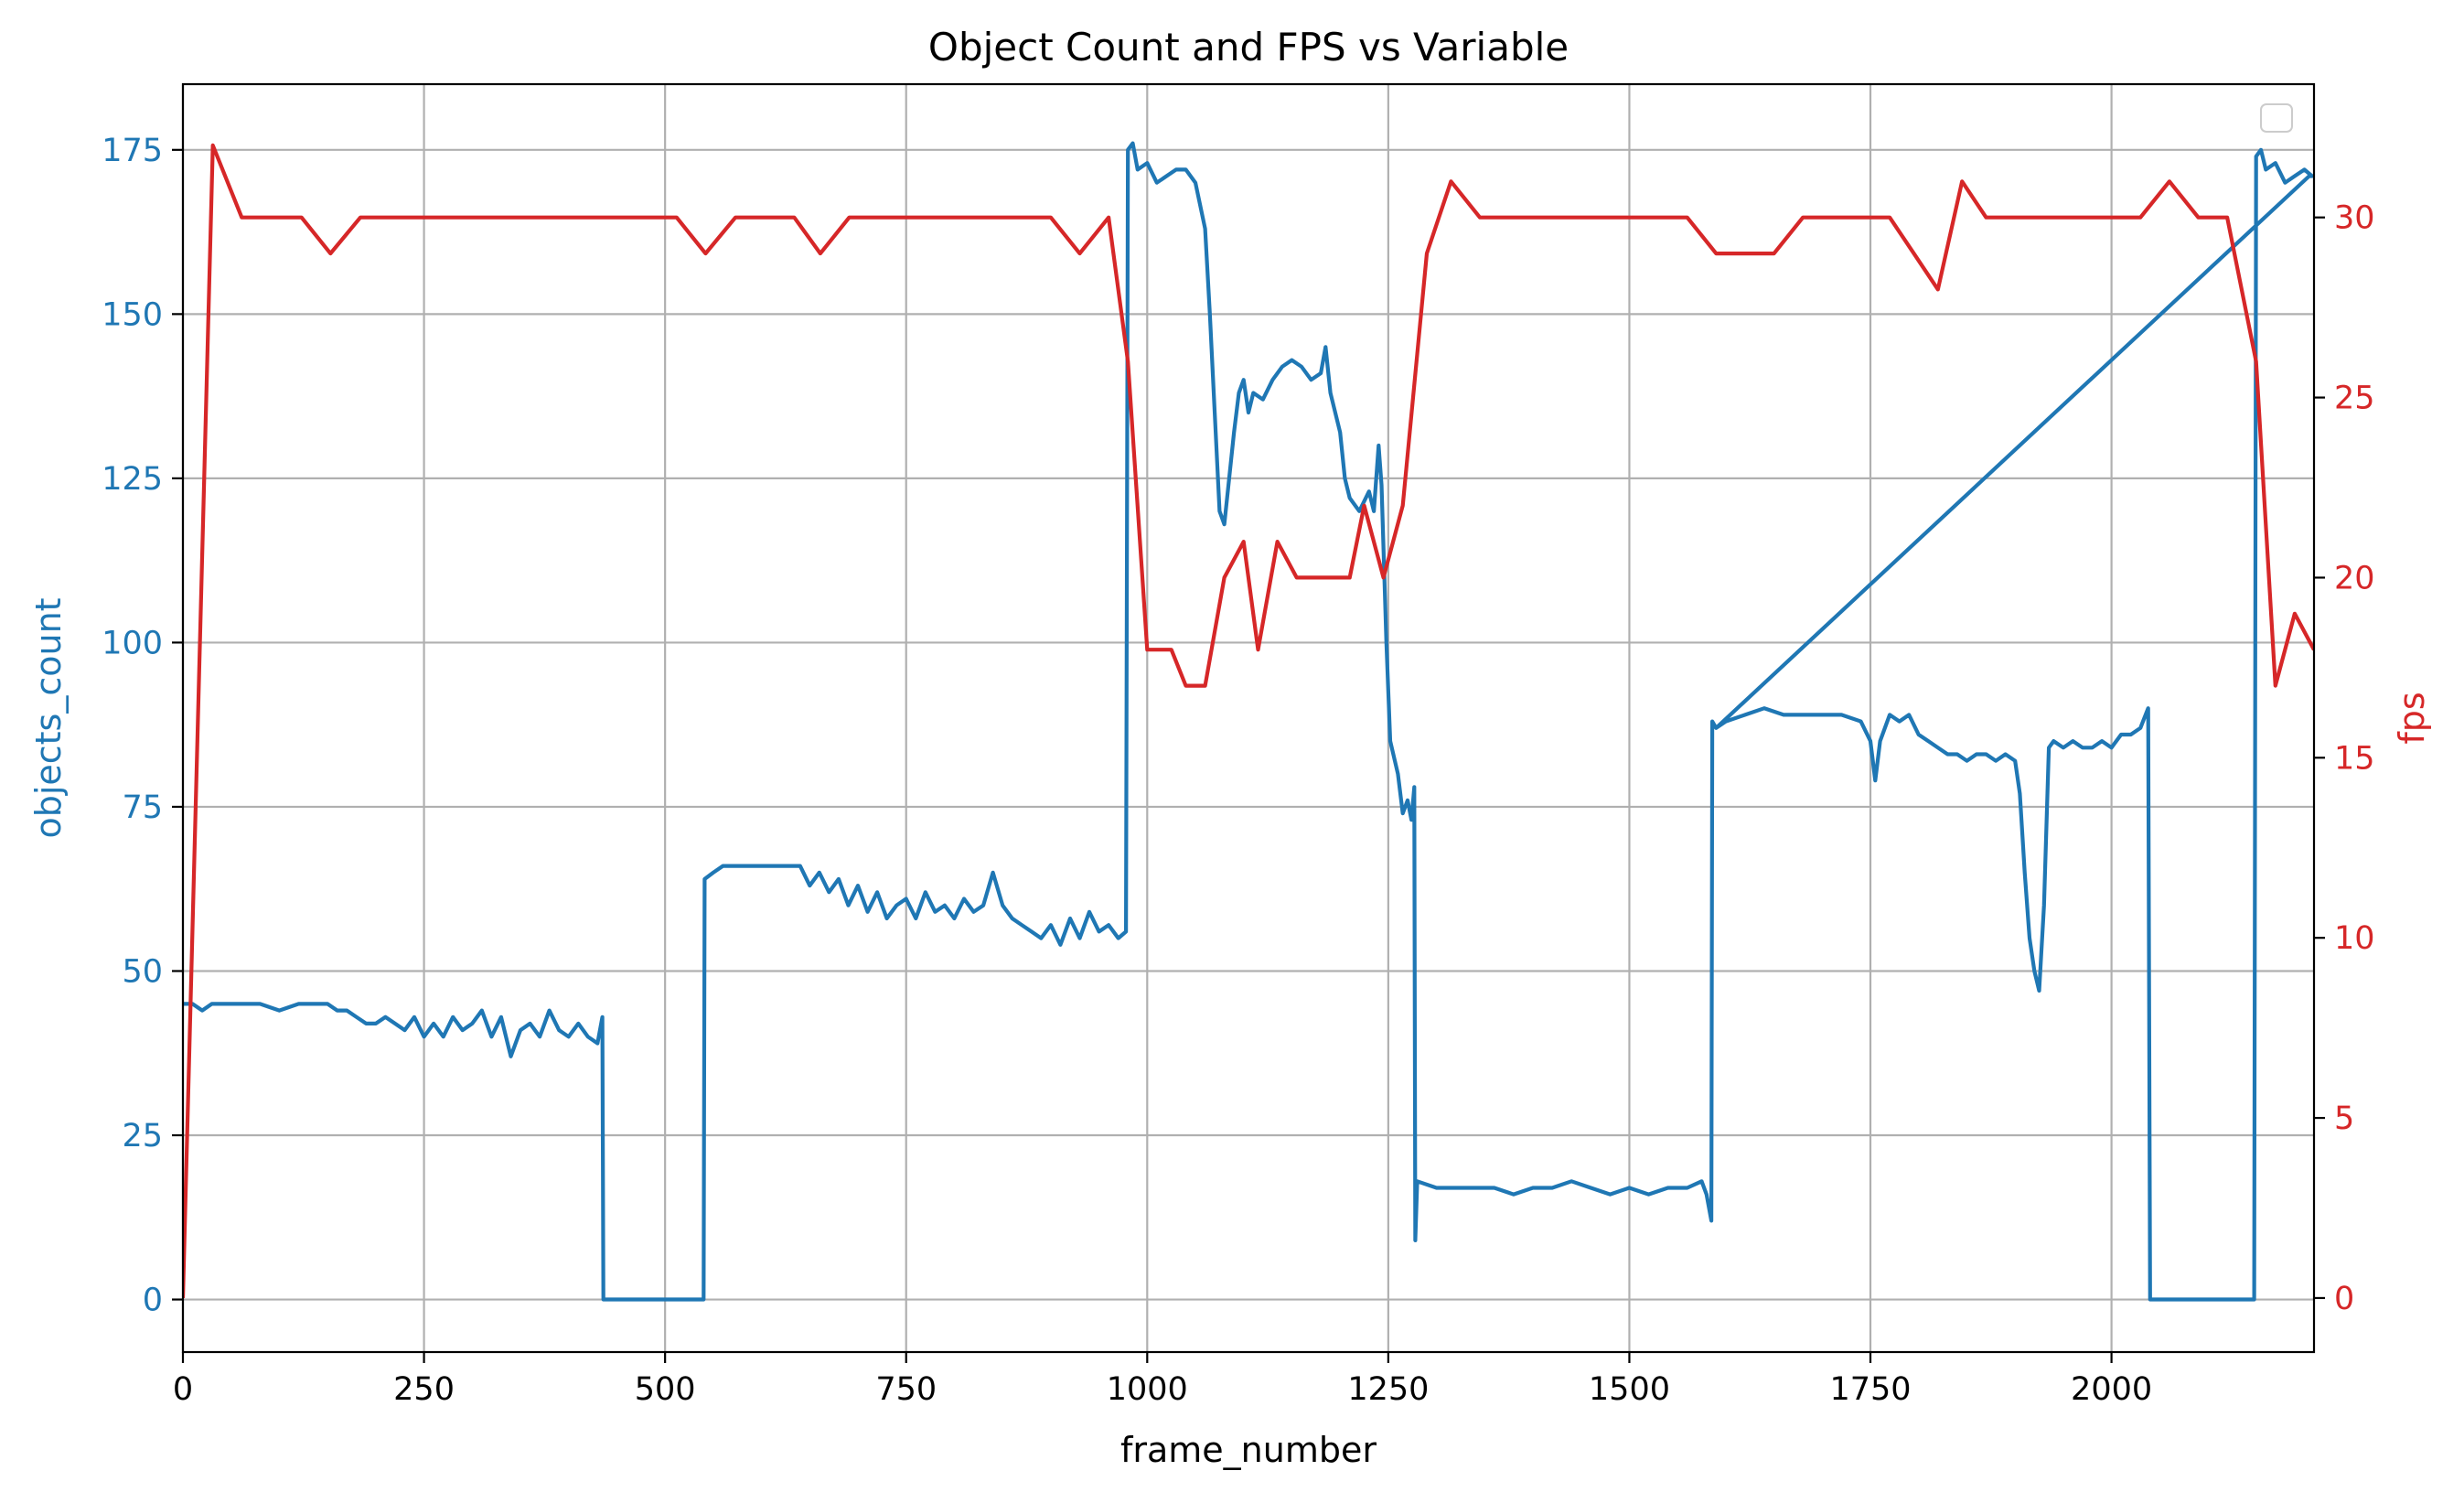 The height and width of the screenshot is (1503, 2464). What do you see at coordinates (2344, 1119) in the screenshot?
I see `y2-tick-label: 5` at bounding box center [2344, 1119].